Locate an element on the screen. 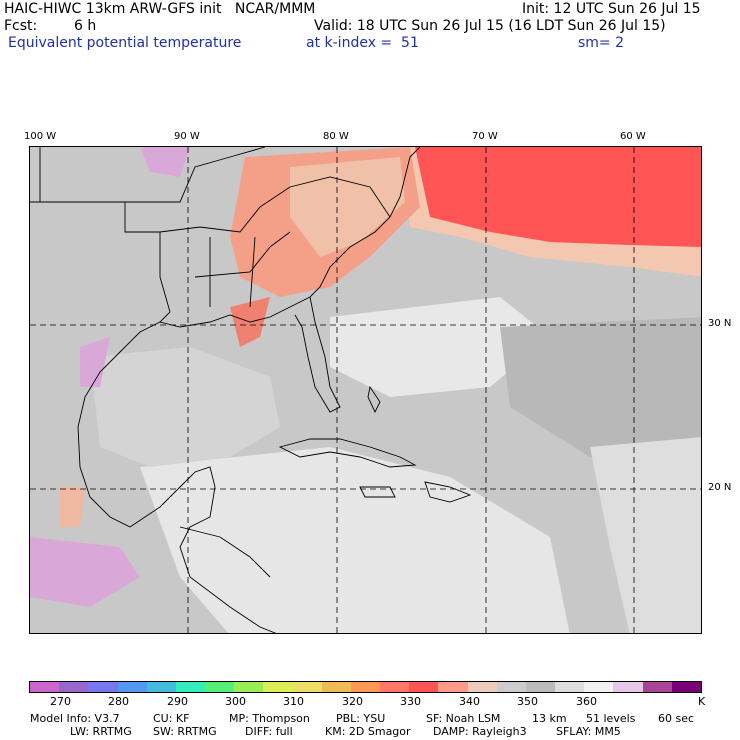  lon-label-60w: 60 W is located at coordinates (633, 136).